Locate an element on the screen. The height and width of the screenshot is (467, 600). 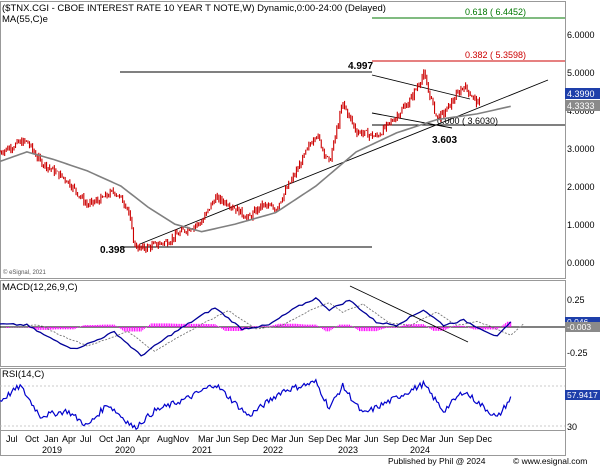
rsi-last-tags: 57.9417 is located at coordinates (582, 395).